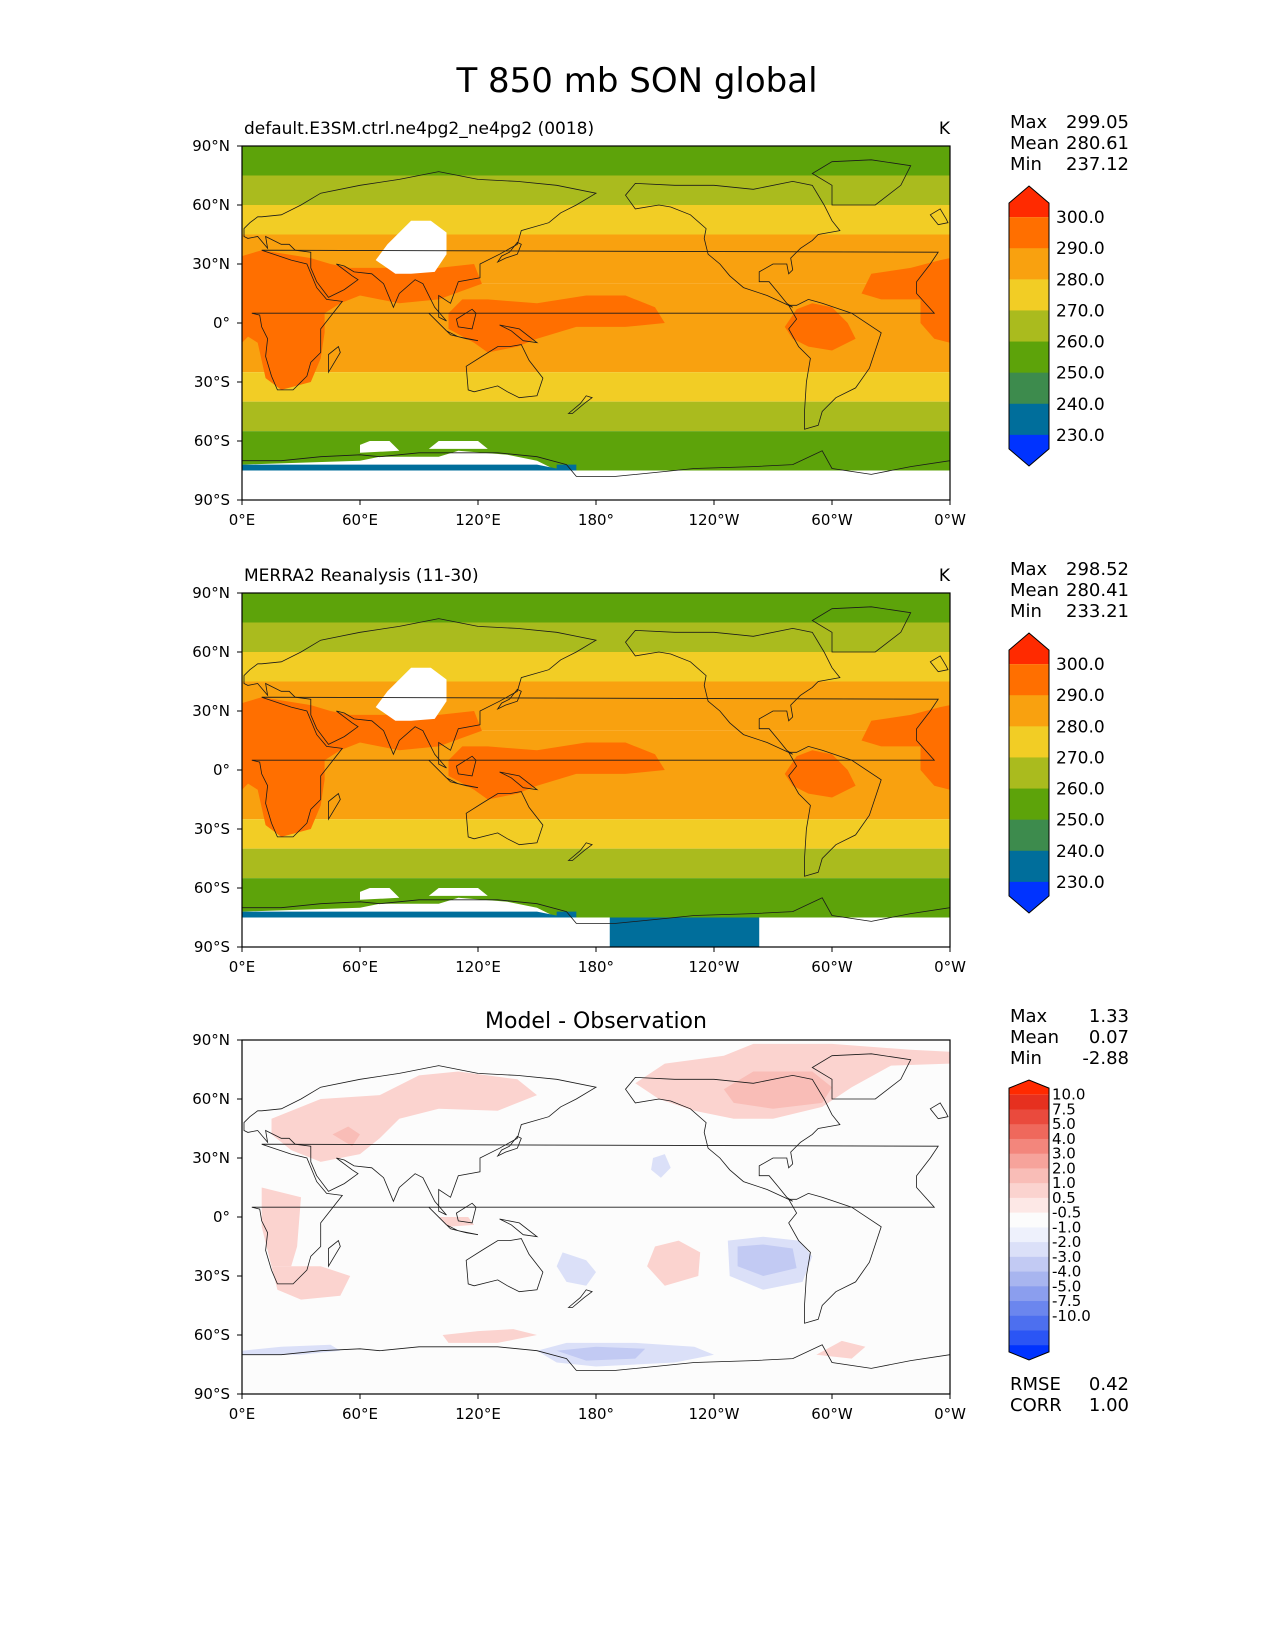 Image resolution: width=1275 pixels, height=1650 pixels. Describe the element at coordinates (404, 467) in the screenshot. I see `cold-band` at that location.